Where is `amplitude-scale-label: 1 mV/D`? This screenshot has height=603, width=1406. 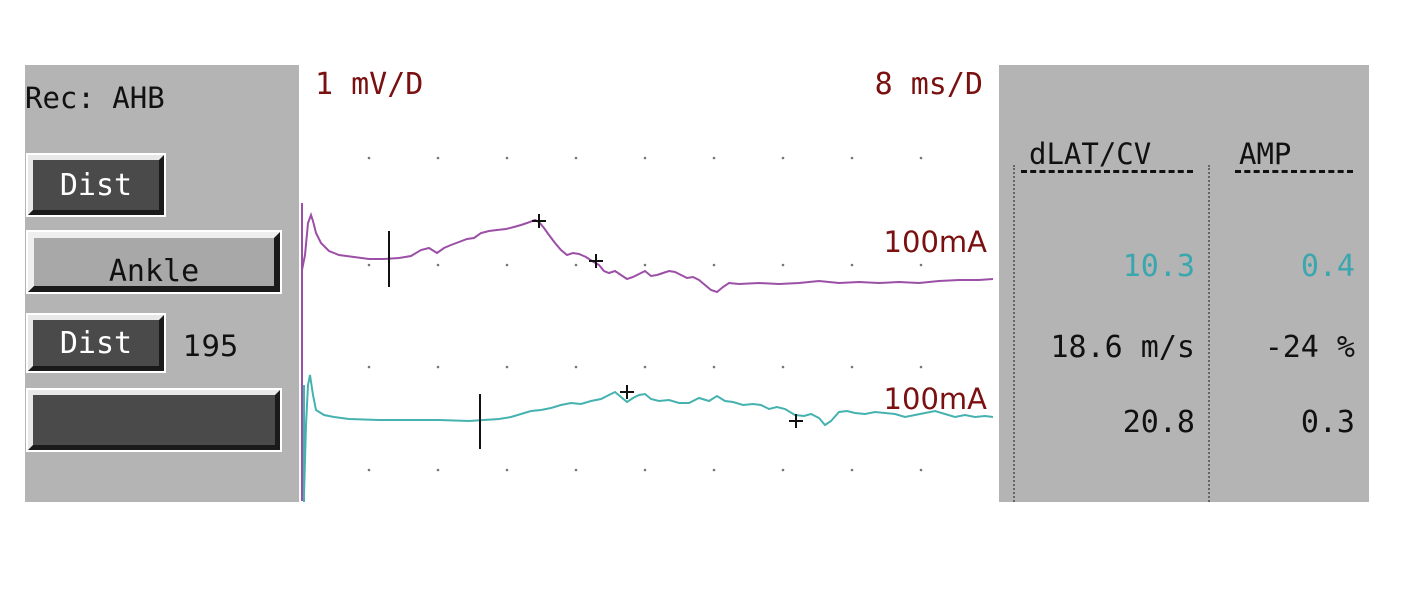 amplitude-scale-label: 1 mV/D is located at coordinates (369, 84).